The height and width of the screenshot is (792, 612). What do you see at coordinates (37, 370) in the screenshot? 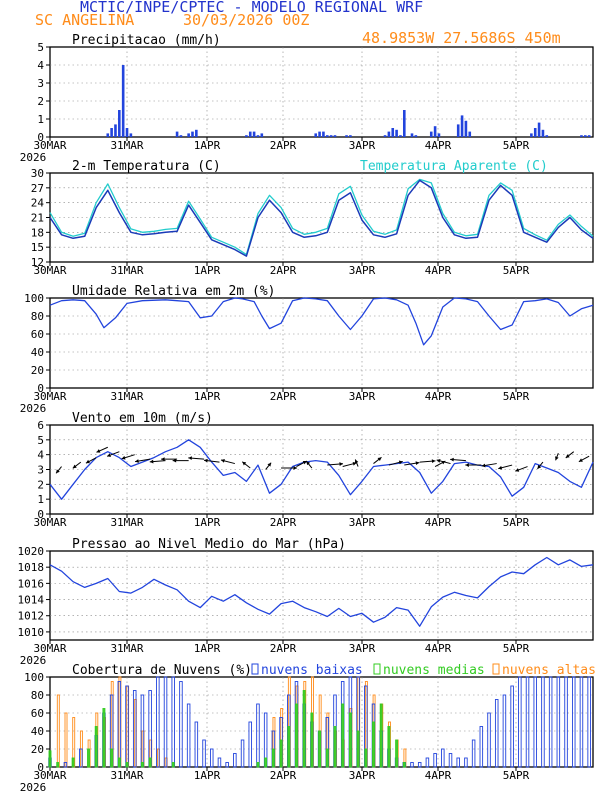
I see `rh-ytick-label: 20` at bounding box center [37, 370].